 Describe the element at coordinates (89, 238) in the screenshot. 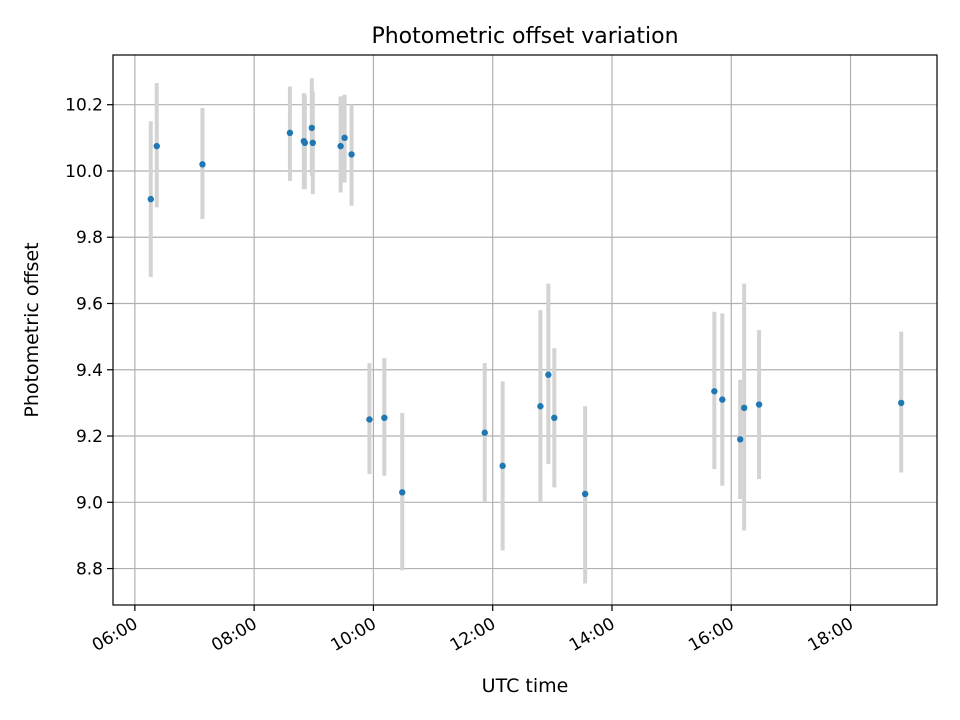

I see `y-tick-label: 9.8` at that location.